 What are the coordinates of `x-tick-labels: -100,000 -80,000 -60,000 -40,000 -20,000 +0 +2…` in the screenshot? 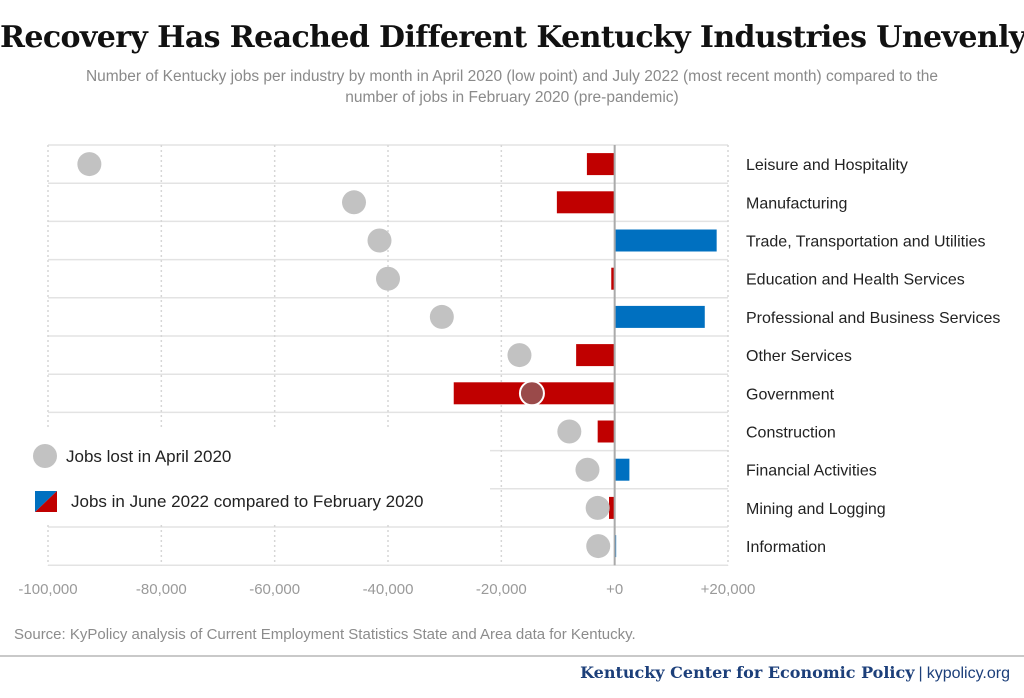 It's located at (386, 589).